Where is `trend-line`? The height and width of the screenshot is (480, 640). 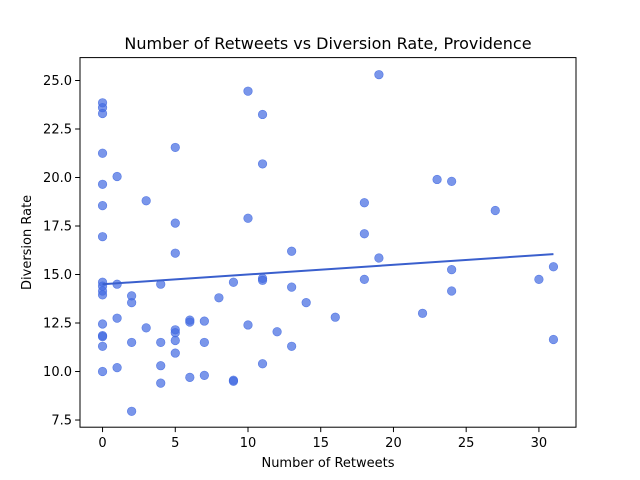 trend-line is located at coordinates (328, 269).